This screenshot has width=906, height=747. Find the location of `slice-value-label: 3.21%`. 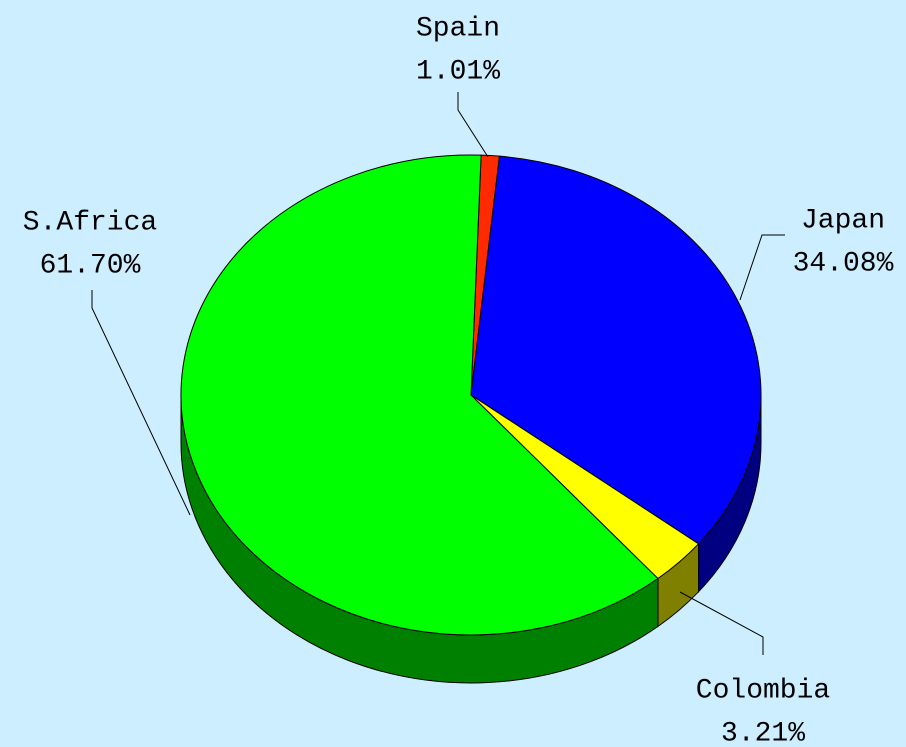

slice-value-label: 3.21% is located at coordinates (763, 732).